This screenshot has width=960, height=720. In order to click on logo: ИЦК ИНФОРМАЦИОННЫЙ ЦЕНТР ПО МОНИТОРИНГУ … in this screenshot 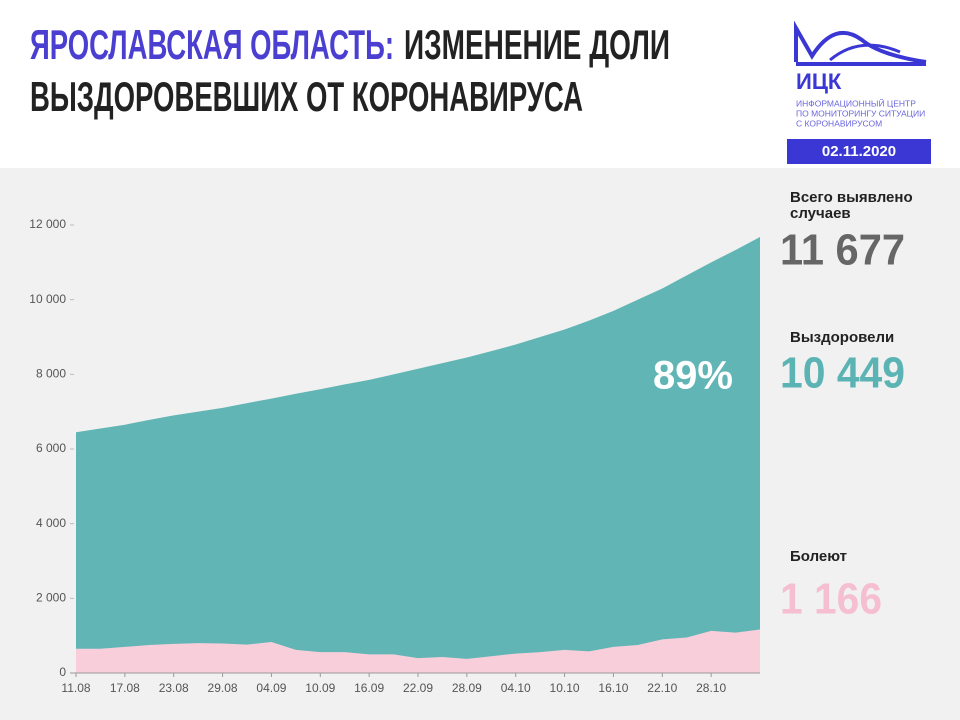, I will do `click(859, 92)`.